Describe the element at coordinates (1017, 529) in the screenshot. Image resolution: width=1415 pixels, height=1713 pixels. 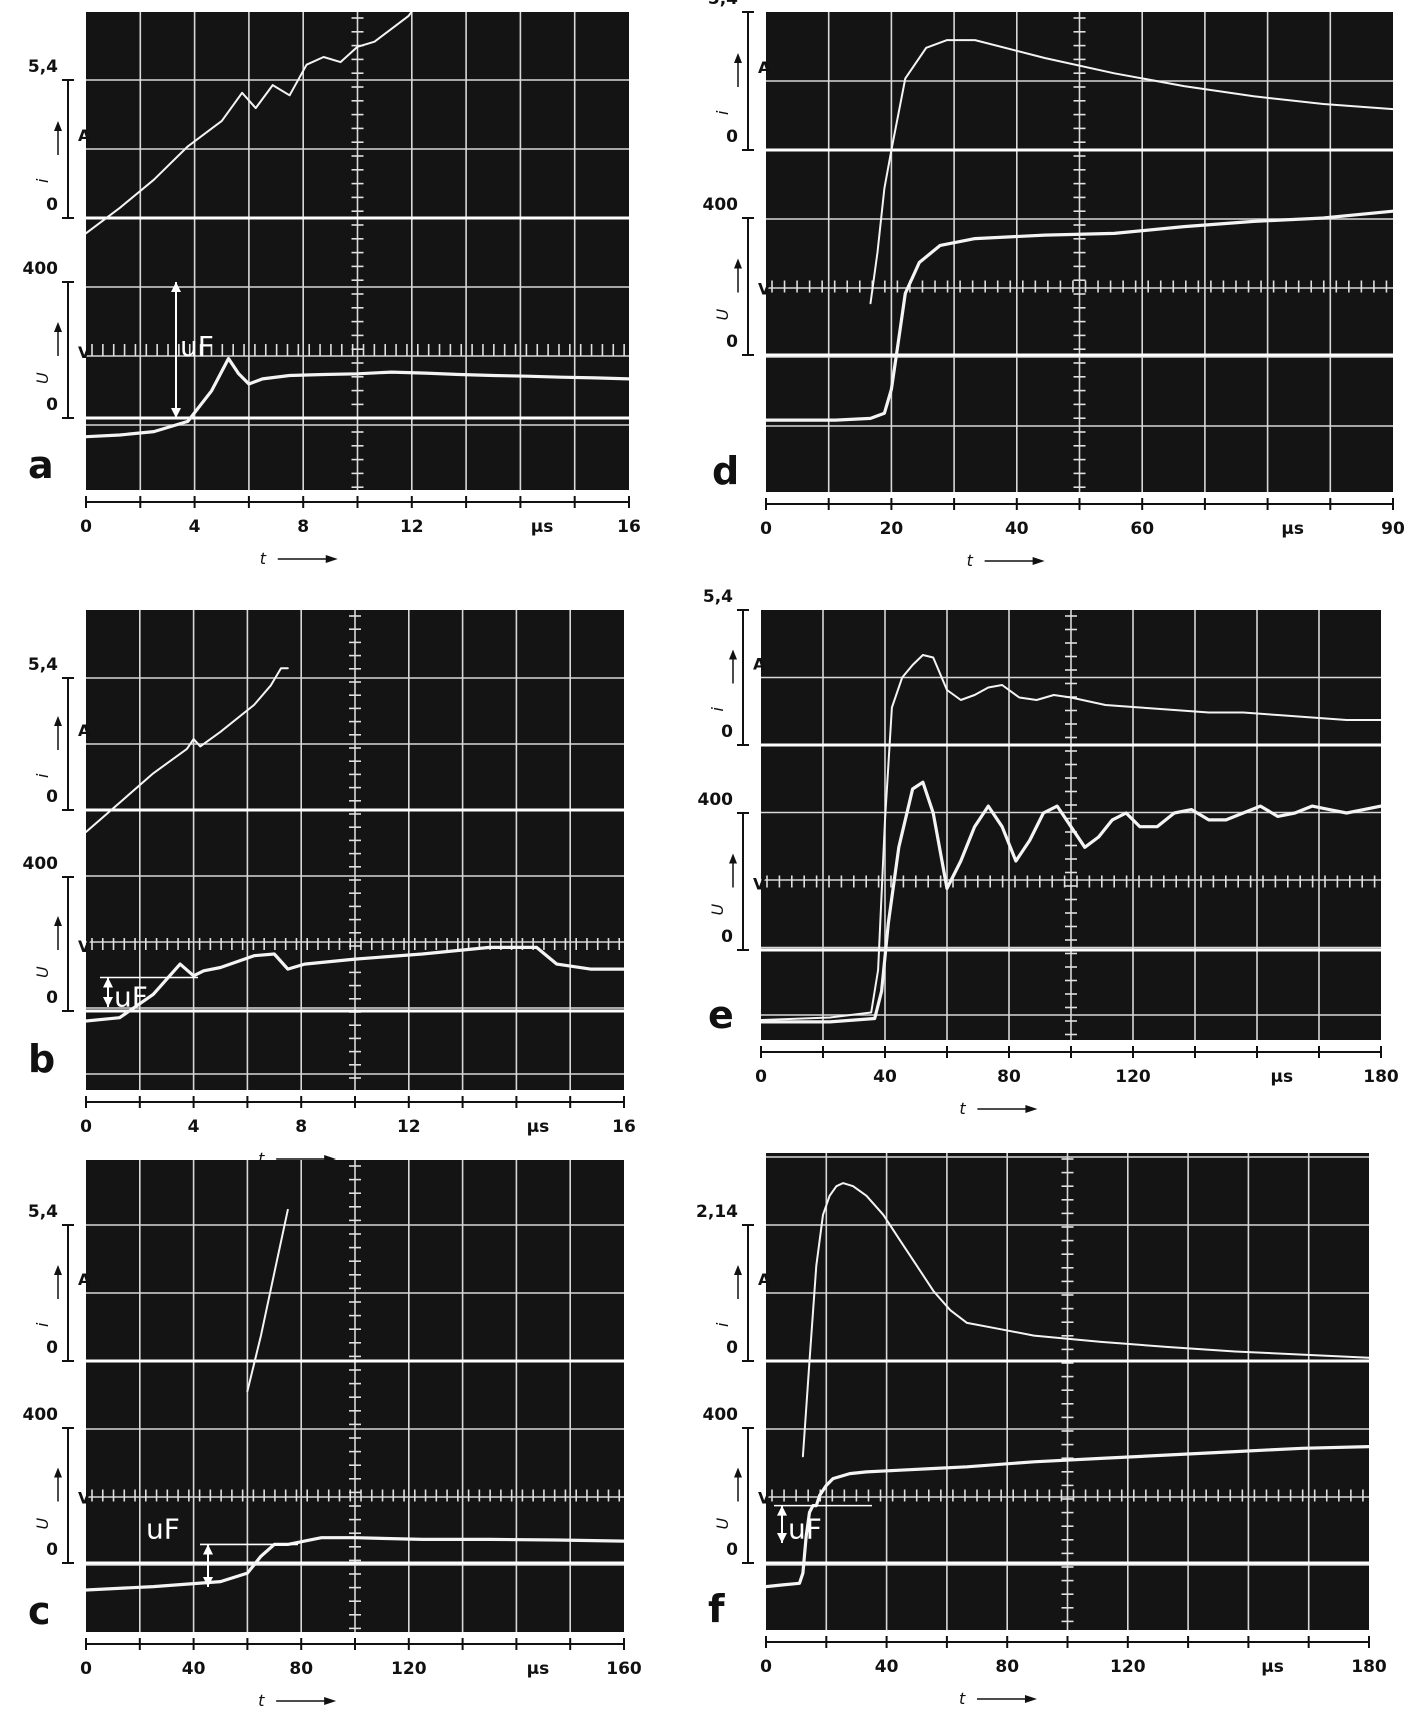
I see `x-tick-label: 40` at that location.